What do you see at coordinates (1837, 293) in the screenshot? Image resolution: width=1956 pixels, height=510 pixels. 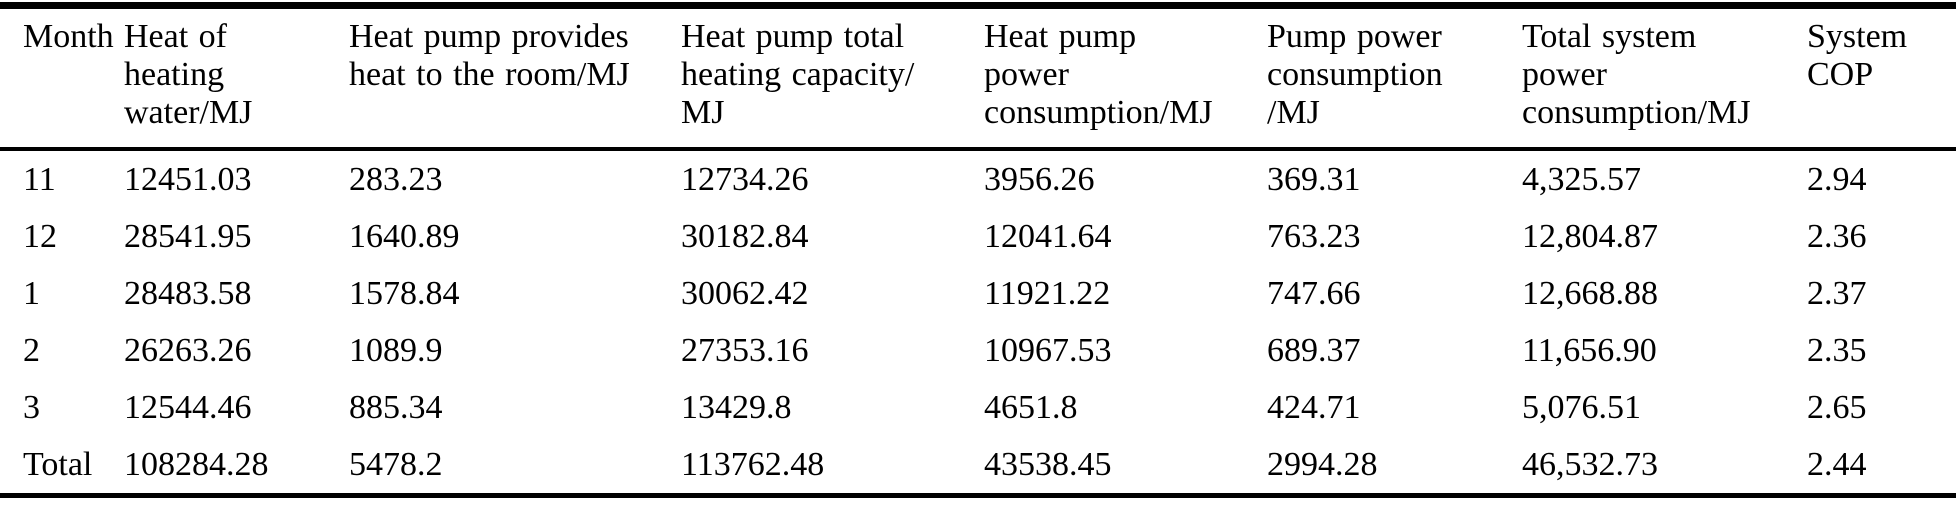 I see `cell-system-cop: 2.37` at bounding box center [1837, 293].